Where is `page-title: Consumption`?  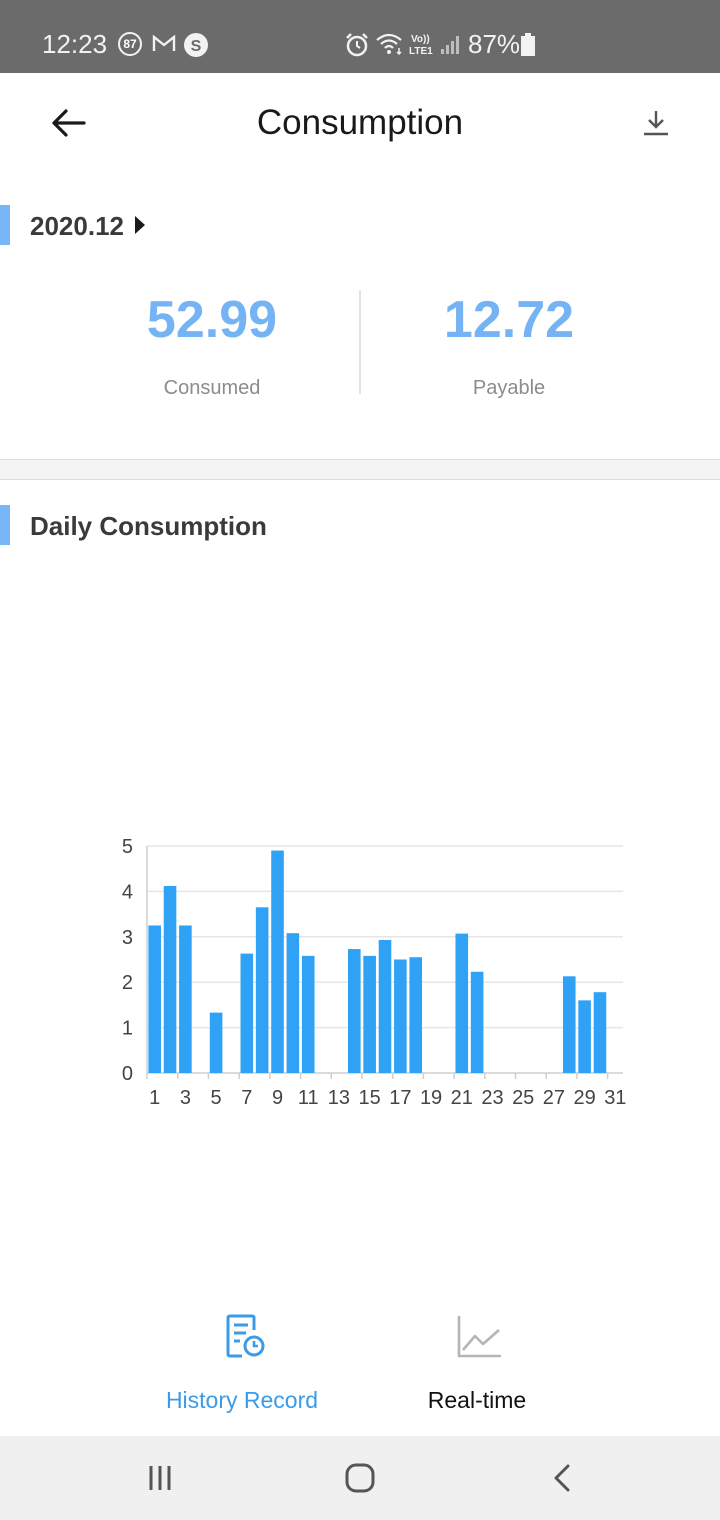 page-title: Consumption is located at coordinates (360, 122).